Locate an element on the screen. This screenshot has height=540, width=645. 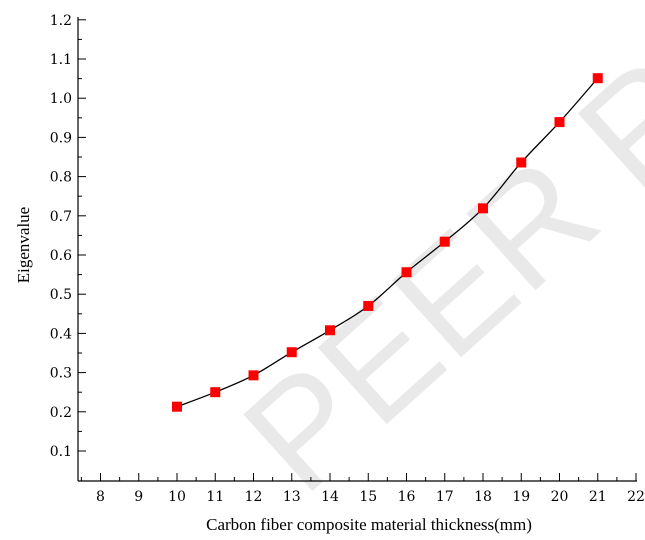
y-tick-label: 0.8 is located at coordinates (61, 178).